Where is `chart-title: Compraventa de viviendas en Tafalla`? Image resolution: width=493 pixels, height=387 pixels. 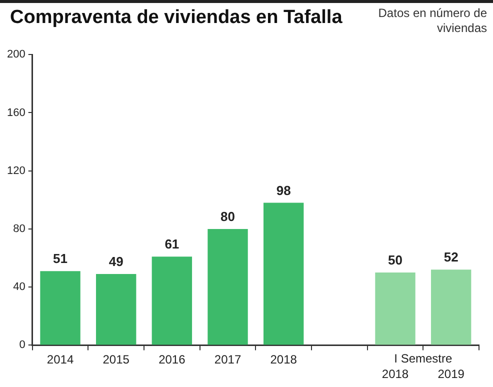
chart-title: Compraventa de viviendas en Tafalla is located at coordinates (176, 18).